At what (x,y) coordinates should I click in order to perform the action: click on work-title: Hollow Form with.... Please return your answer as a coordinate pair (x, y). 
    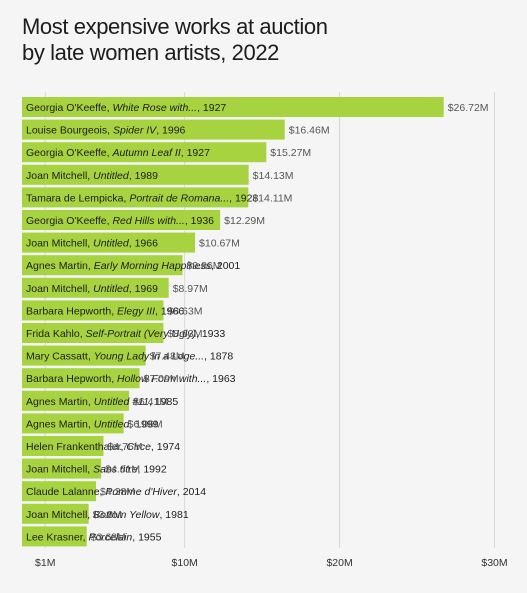
    Looking at the image, I should click on (161, 379).